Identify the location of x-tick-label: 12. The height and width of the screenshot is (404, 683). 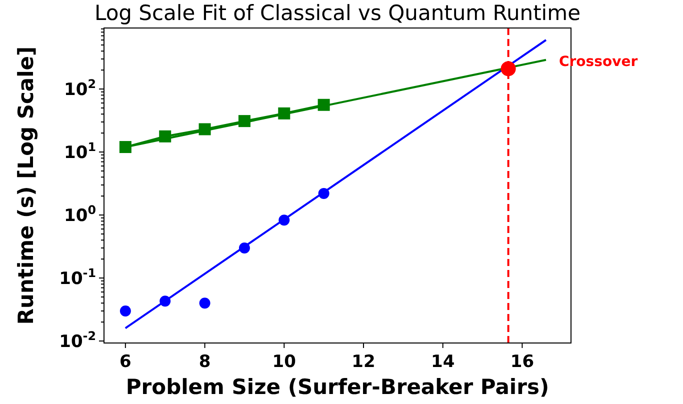
(364, 362).